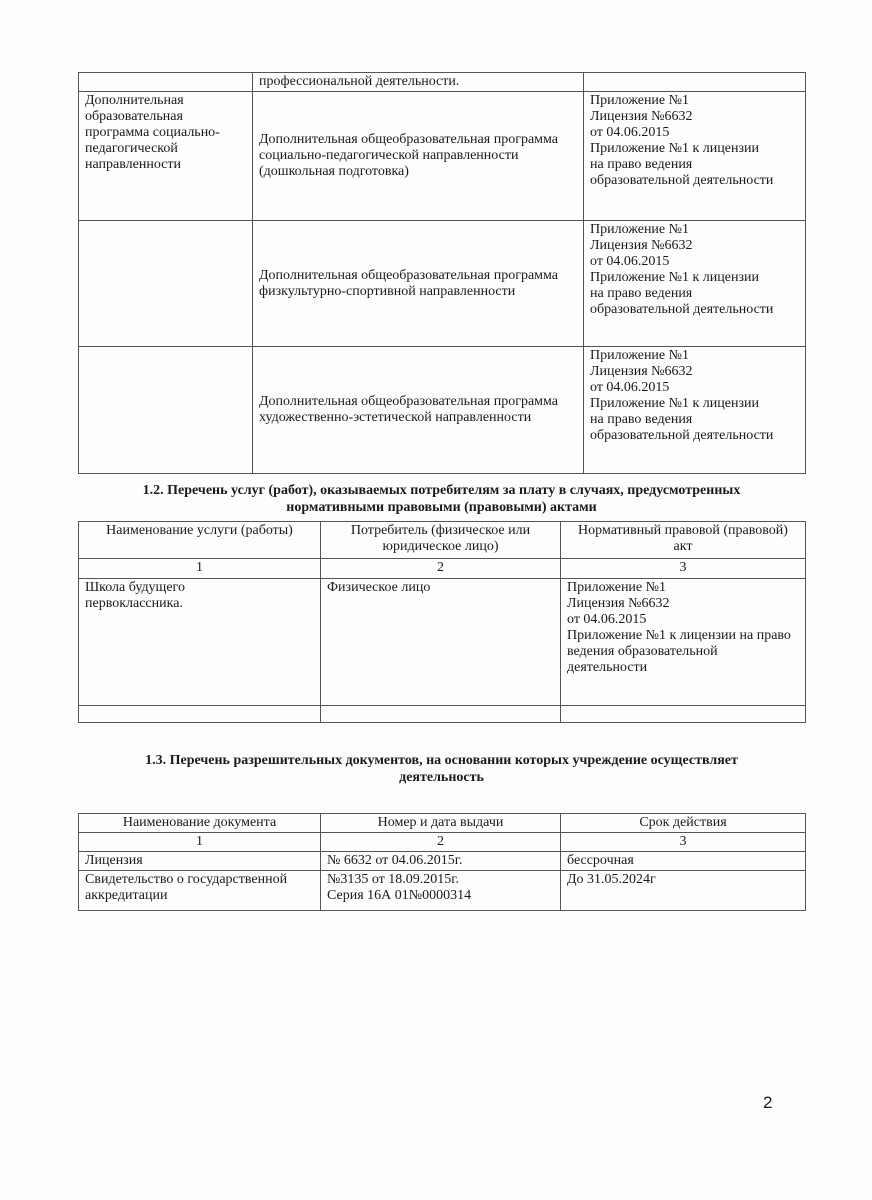  What do you see at coordinates (199, 642) in the screenshot?
I see `cell: Школа будущего первоклассника.` at bounding box center [199, 642].